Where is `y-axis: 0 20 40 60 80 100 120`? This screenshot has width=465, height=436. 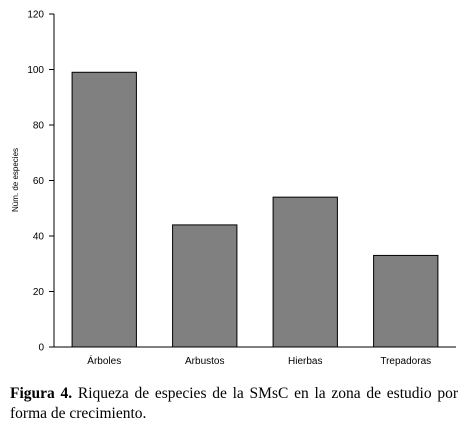 y-axis: 0 20 40 60 80 100 120 is located at coordinates (41, 182).